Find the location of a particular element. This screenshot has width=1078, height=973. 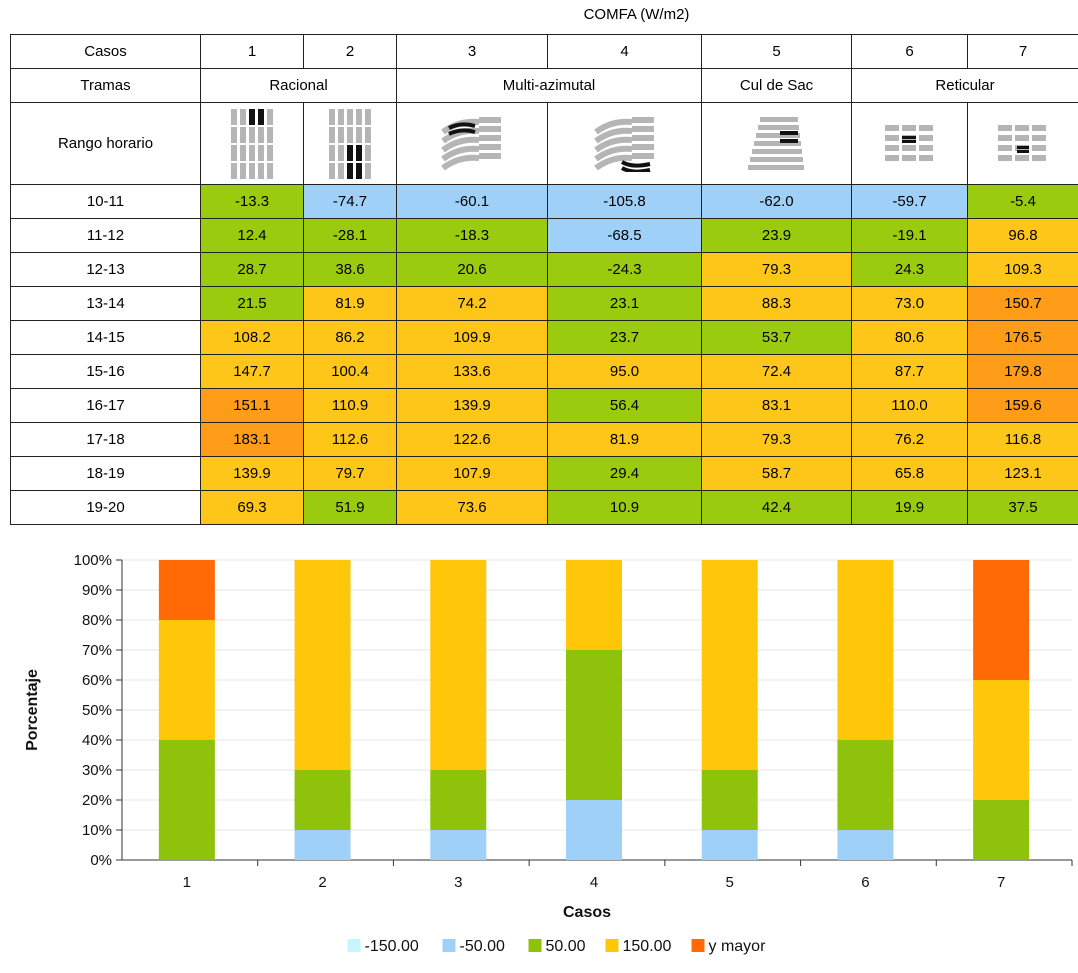

case-number: 7 is located at coordinates (1022, 51).